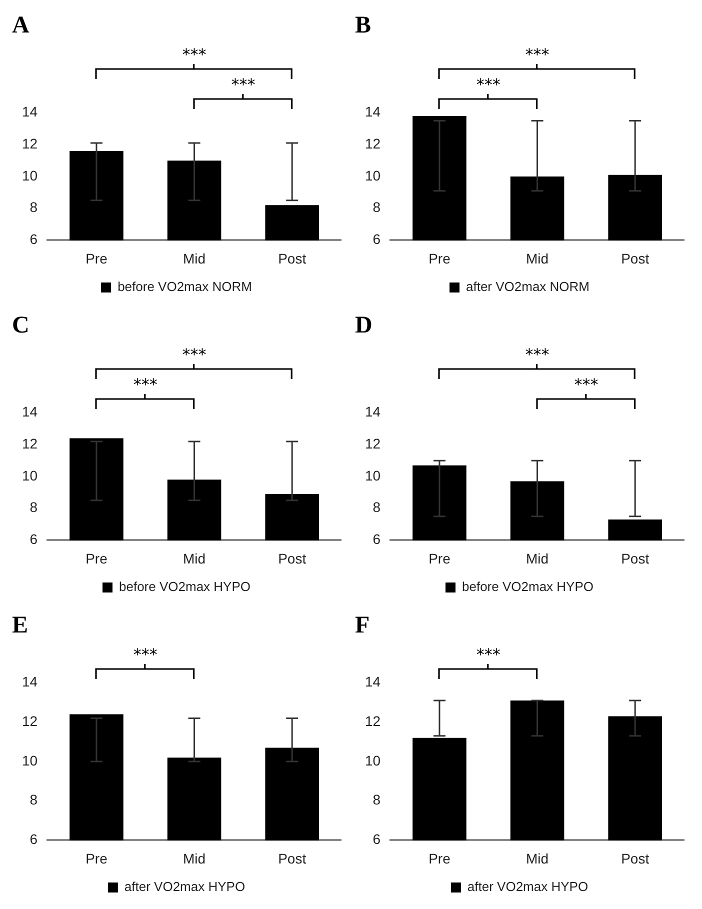 This screenshot has width=702, height=909. What do you see at coordinates (363, 325) in the screenshot?
I see `chart-title: D` at bounding box center [363, 325].